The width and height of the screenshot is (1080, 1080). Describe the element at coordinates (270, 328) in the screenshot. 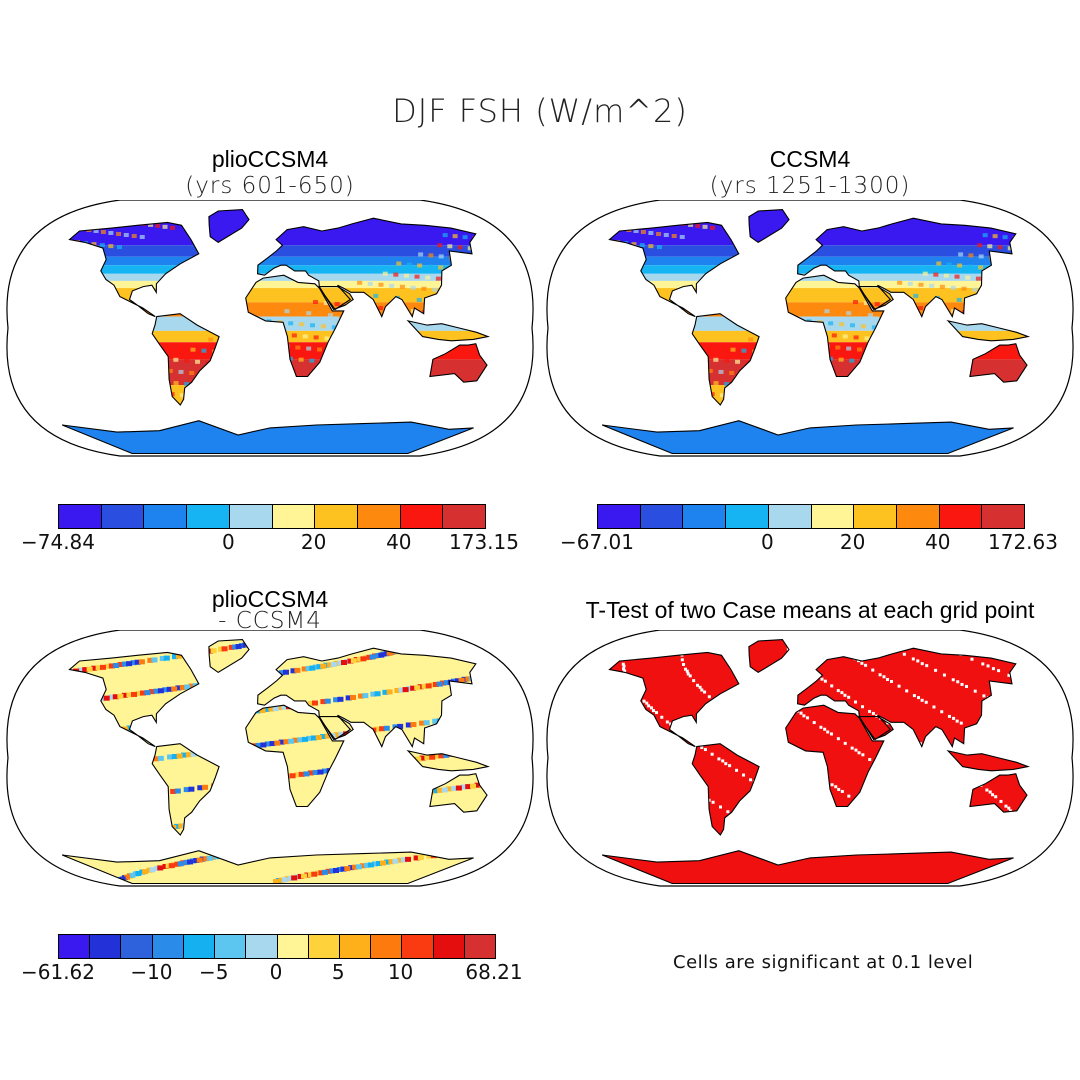

I see `map-border` at that location.